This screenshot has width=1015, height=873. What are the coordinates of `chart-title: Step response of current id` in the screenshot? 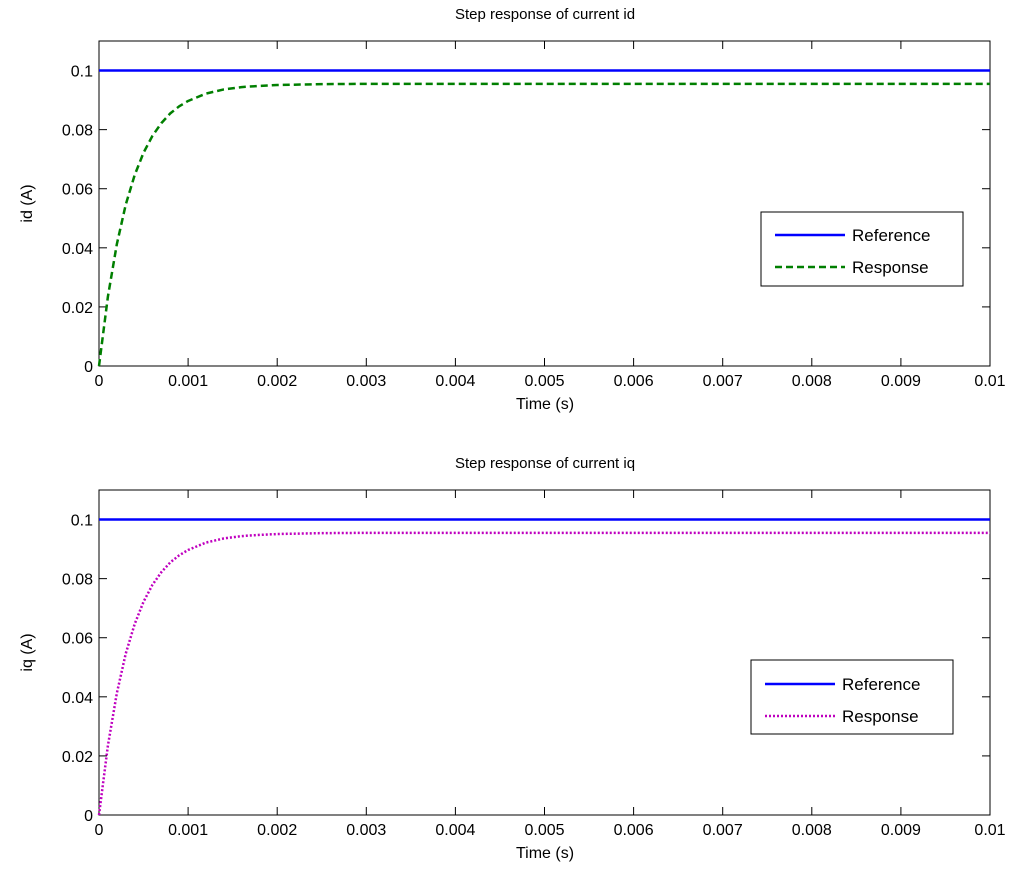 It's located at (545, 14).